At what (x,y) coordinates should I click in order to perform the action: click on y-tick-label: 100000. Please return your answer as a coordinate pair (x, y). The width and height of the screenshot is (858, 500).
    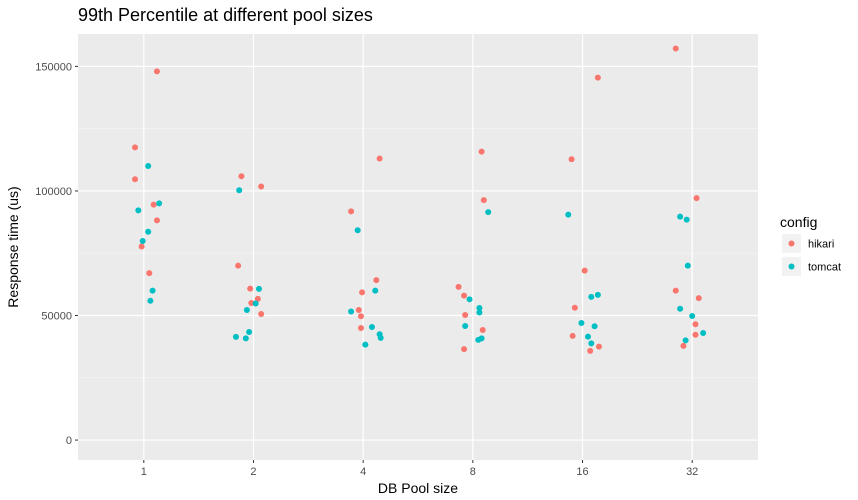
    Looking at the image, I should click on (53, 192).